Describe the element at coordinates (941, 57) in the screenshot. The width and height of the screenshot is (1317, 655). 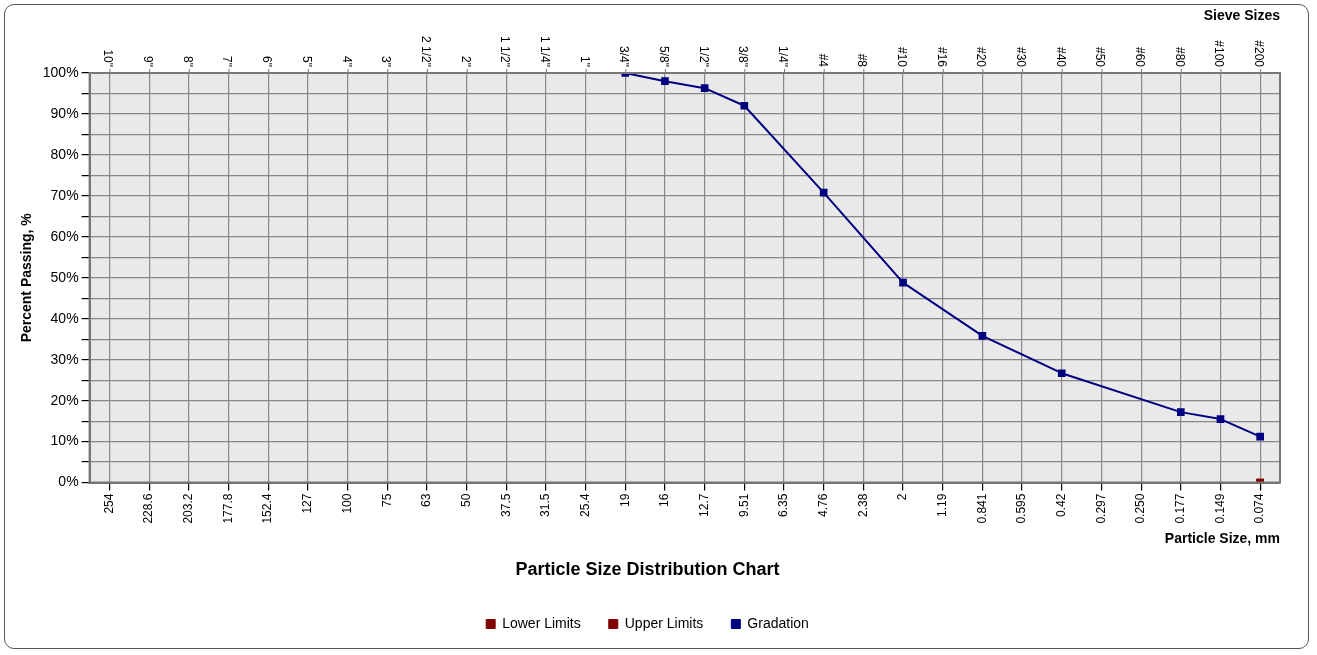
I see `text: #16` at that location.